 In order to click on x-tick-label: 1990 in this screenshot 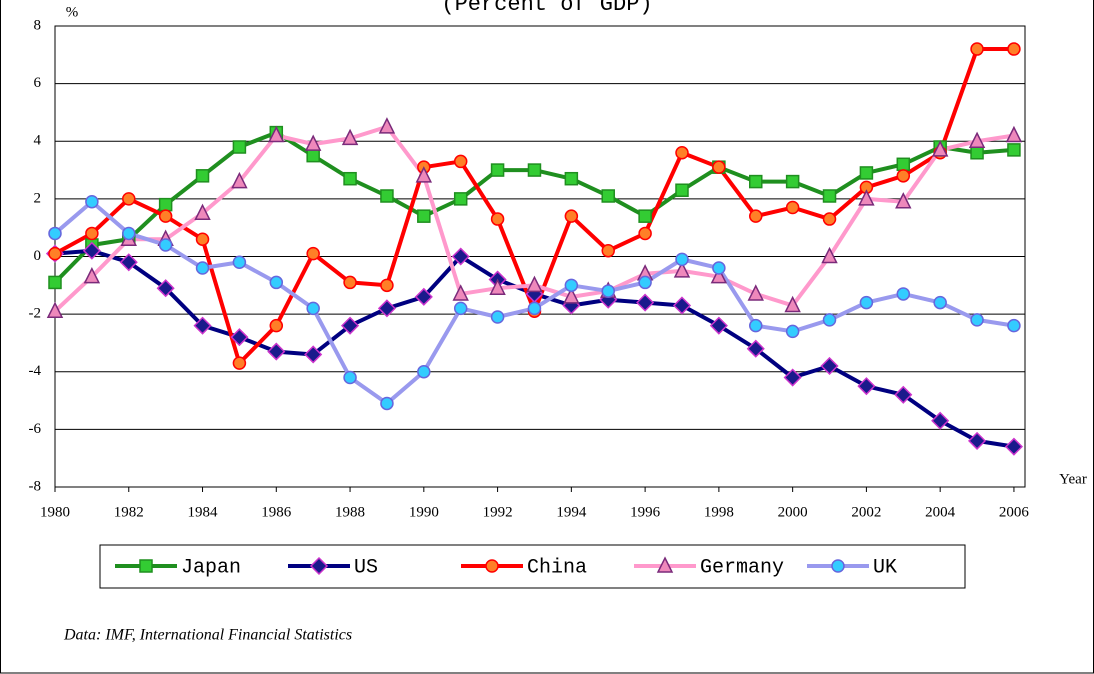, I will do `click(424, 512)`.